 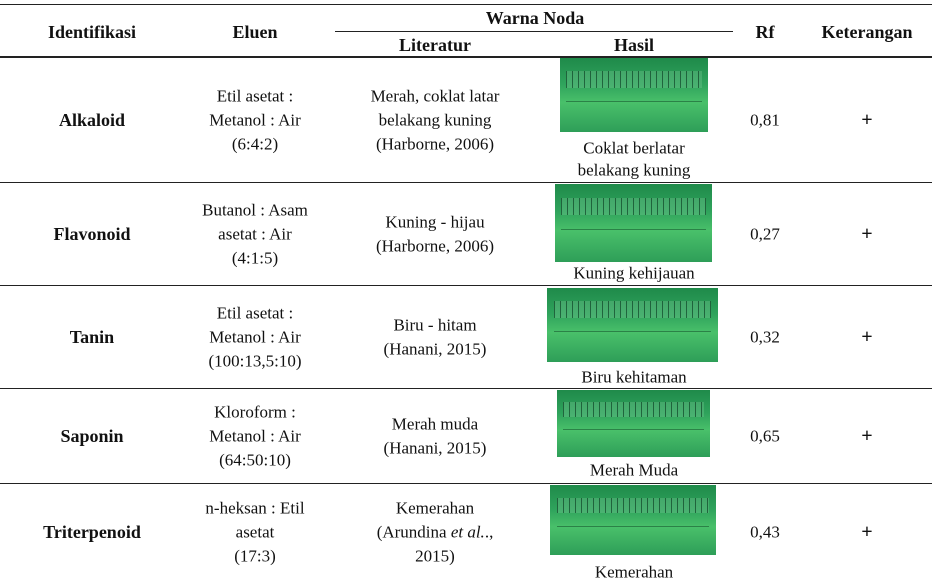 What do you see at coordinates (765, 119) in the screenshot?
I see `rf-cell: 0,81` at bounding box center [765, 119].